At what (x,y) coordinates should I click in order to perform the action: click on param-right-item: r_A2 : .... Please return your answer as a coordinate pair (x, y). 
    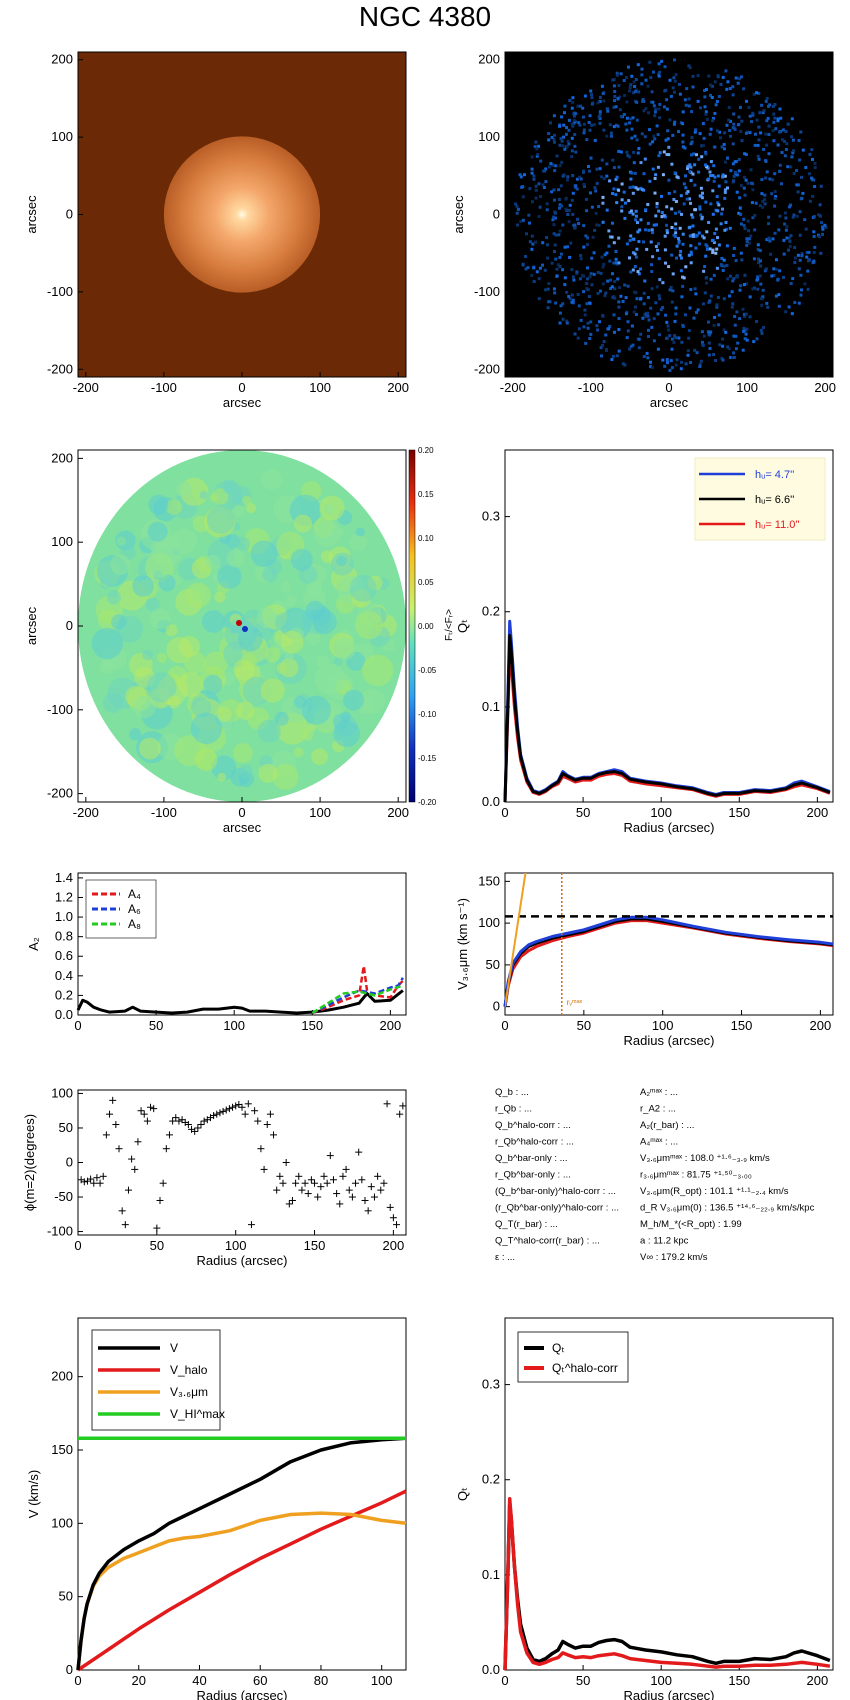
    Looking at the image, I should click on (658, 1109).